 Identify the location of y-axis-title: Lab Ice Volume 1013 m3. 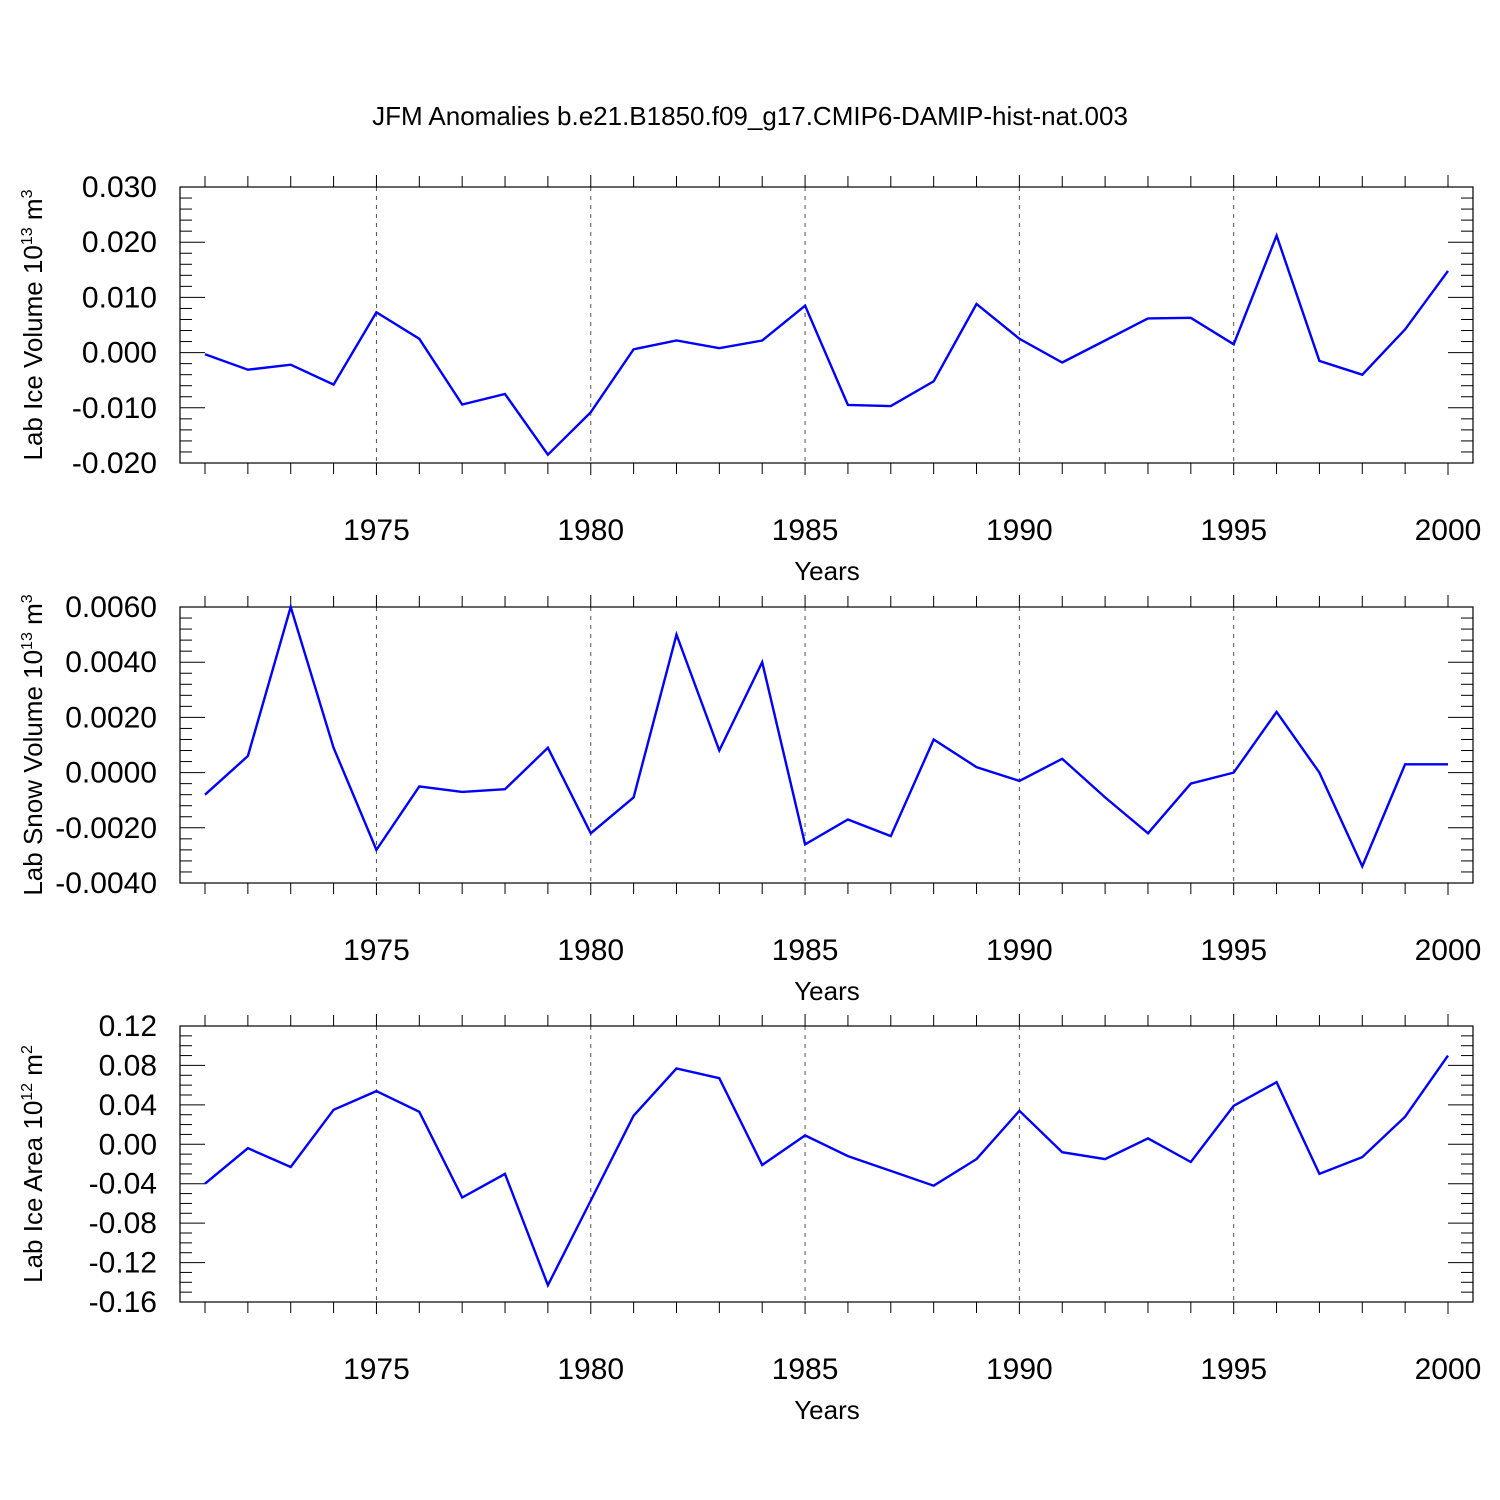
(33, 324).